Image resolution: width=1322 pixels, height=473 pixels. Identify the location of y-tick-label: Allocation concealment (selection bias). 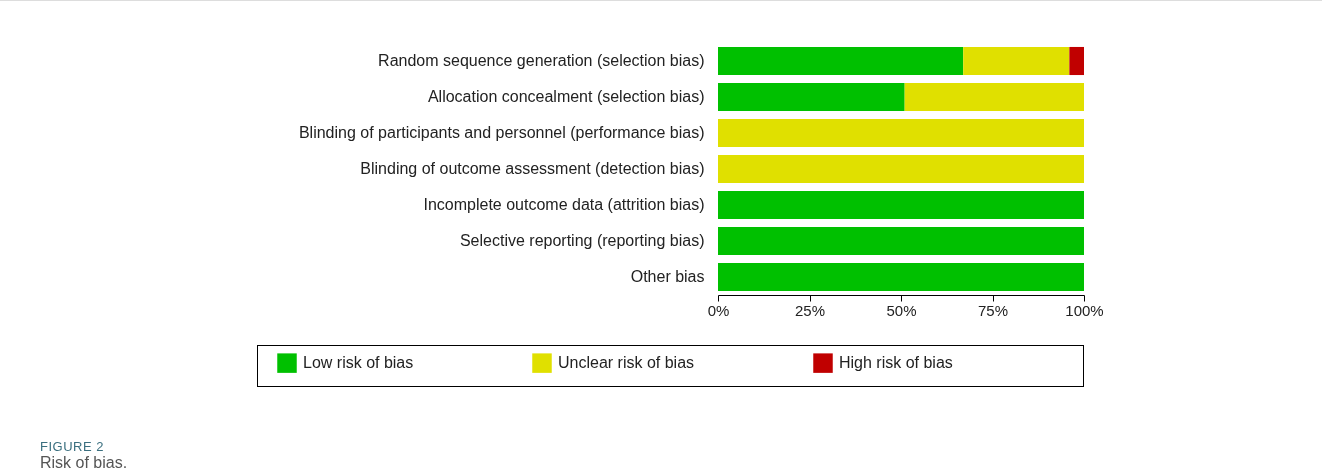
(566, 96).